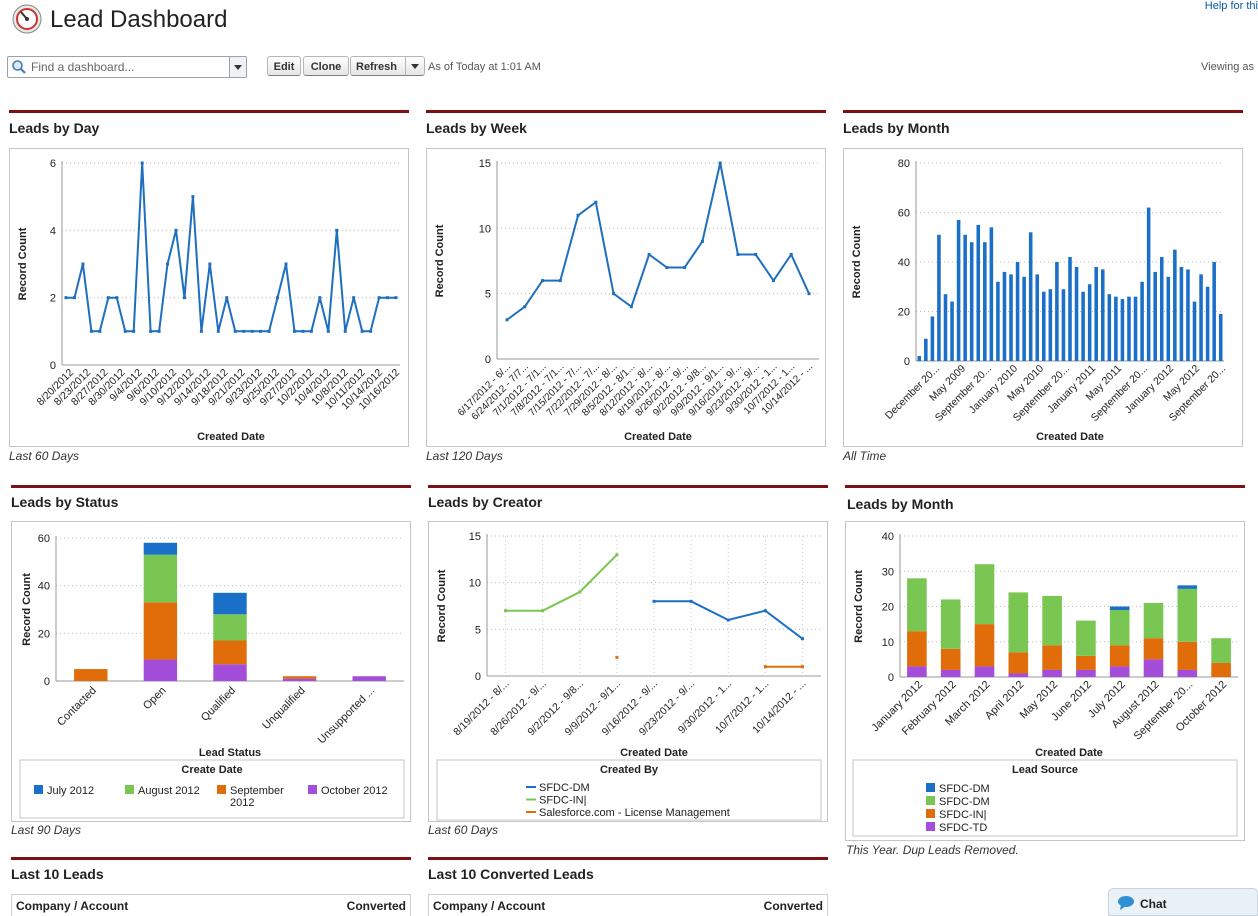 The width and height of the screenshot is (1258, 916). I want to click on component-title: Last 10 Converted Leads, so click(511, 874).